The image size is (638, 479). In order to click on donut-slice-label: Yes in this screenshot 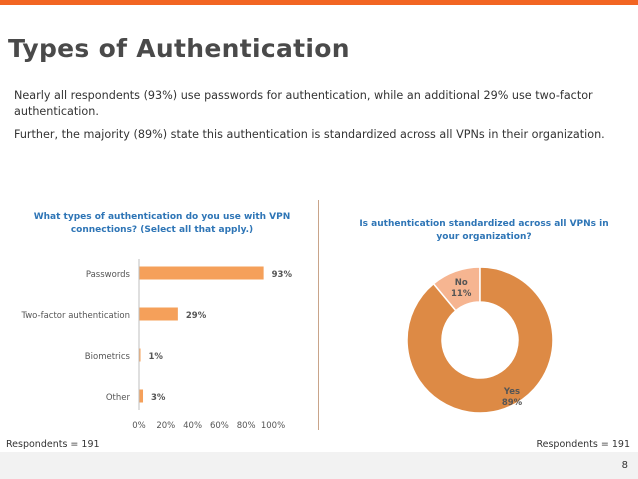, I will do `click(511, 392)`.